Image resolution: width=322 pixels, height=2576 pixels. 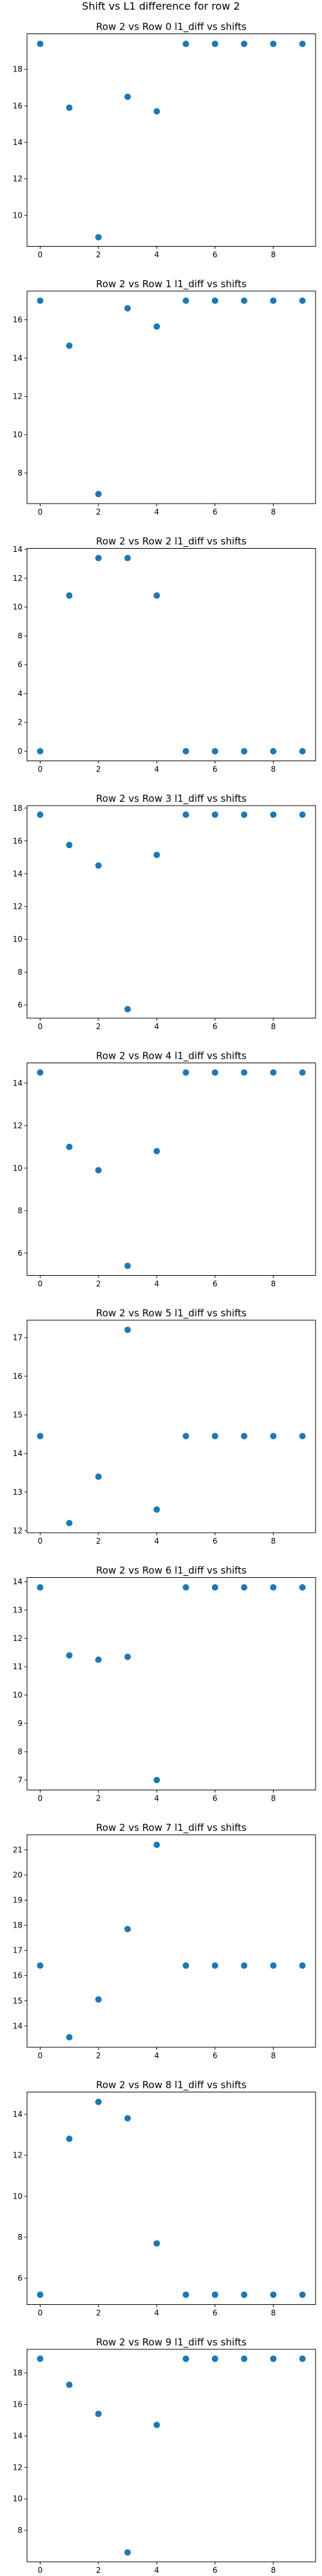 I want to click on chart-title: Row 2 vs Row 1 l1_diff vs shifts, so click(x=171, y=284).